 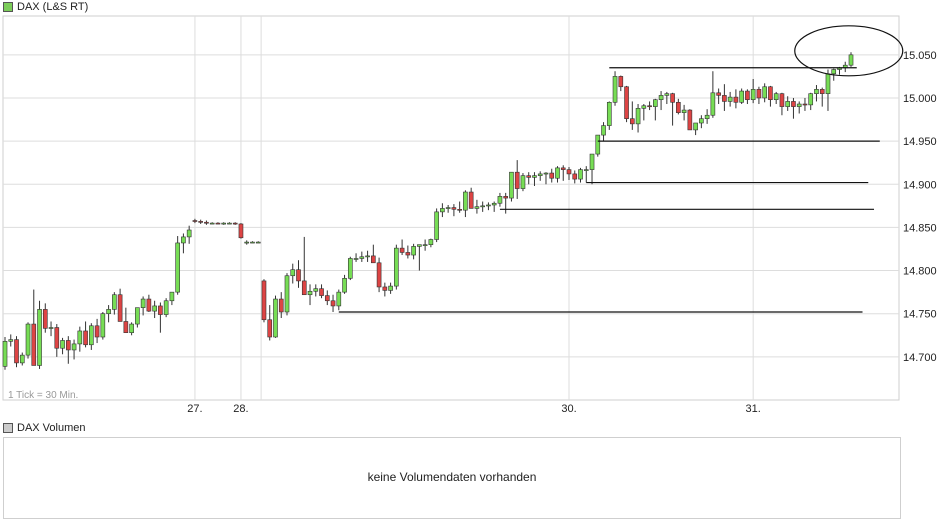 What do you see at coordinates (45, 7) in the screenshot?
I see `main-legend: DAX (L&S RT)` at bounding box center [45, 7].